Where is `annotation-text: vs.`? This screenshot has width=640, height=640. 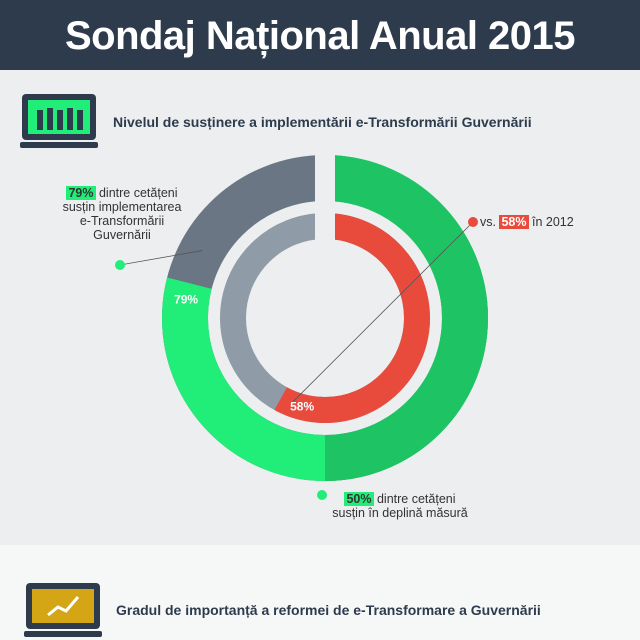 annotation-text: vs. is located at coordinates (488, 222).